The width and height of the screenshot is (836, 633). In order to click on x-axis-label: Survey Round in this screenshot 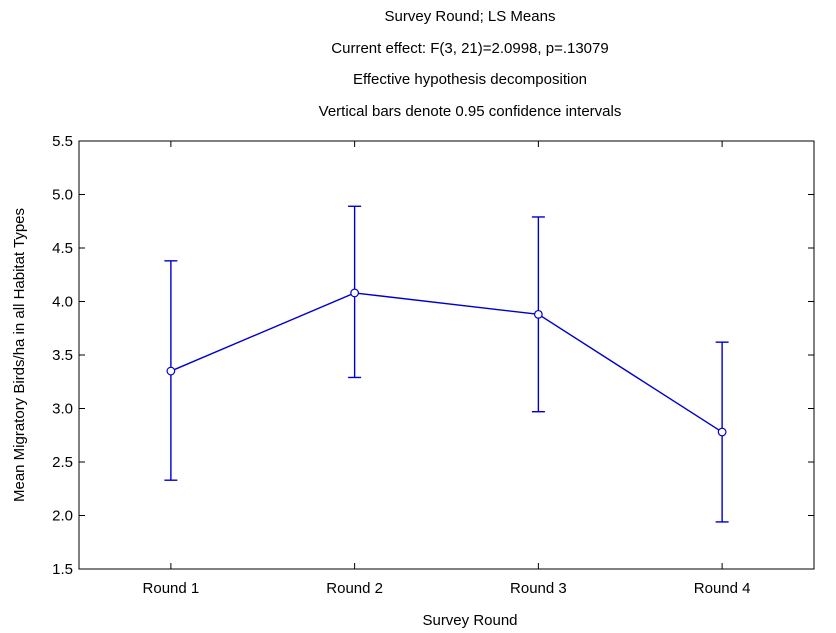, I will do `click(469, 620)`.